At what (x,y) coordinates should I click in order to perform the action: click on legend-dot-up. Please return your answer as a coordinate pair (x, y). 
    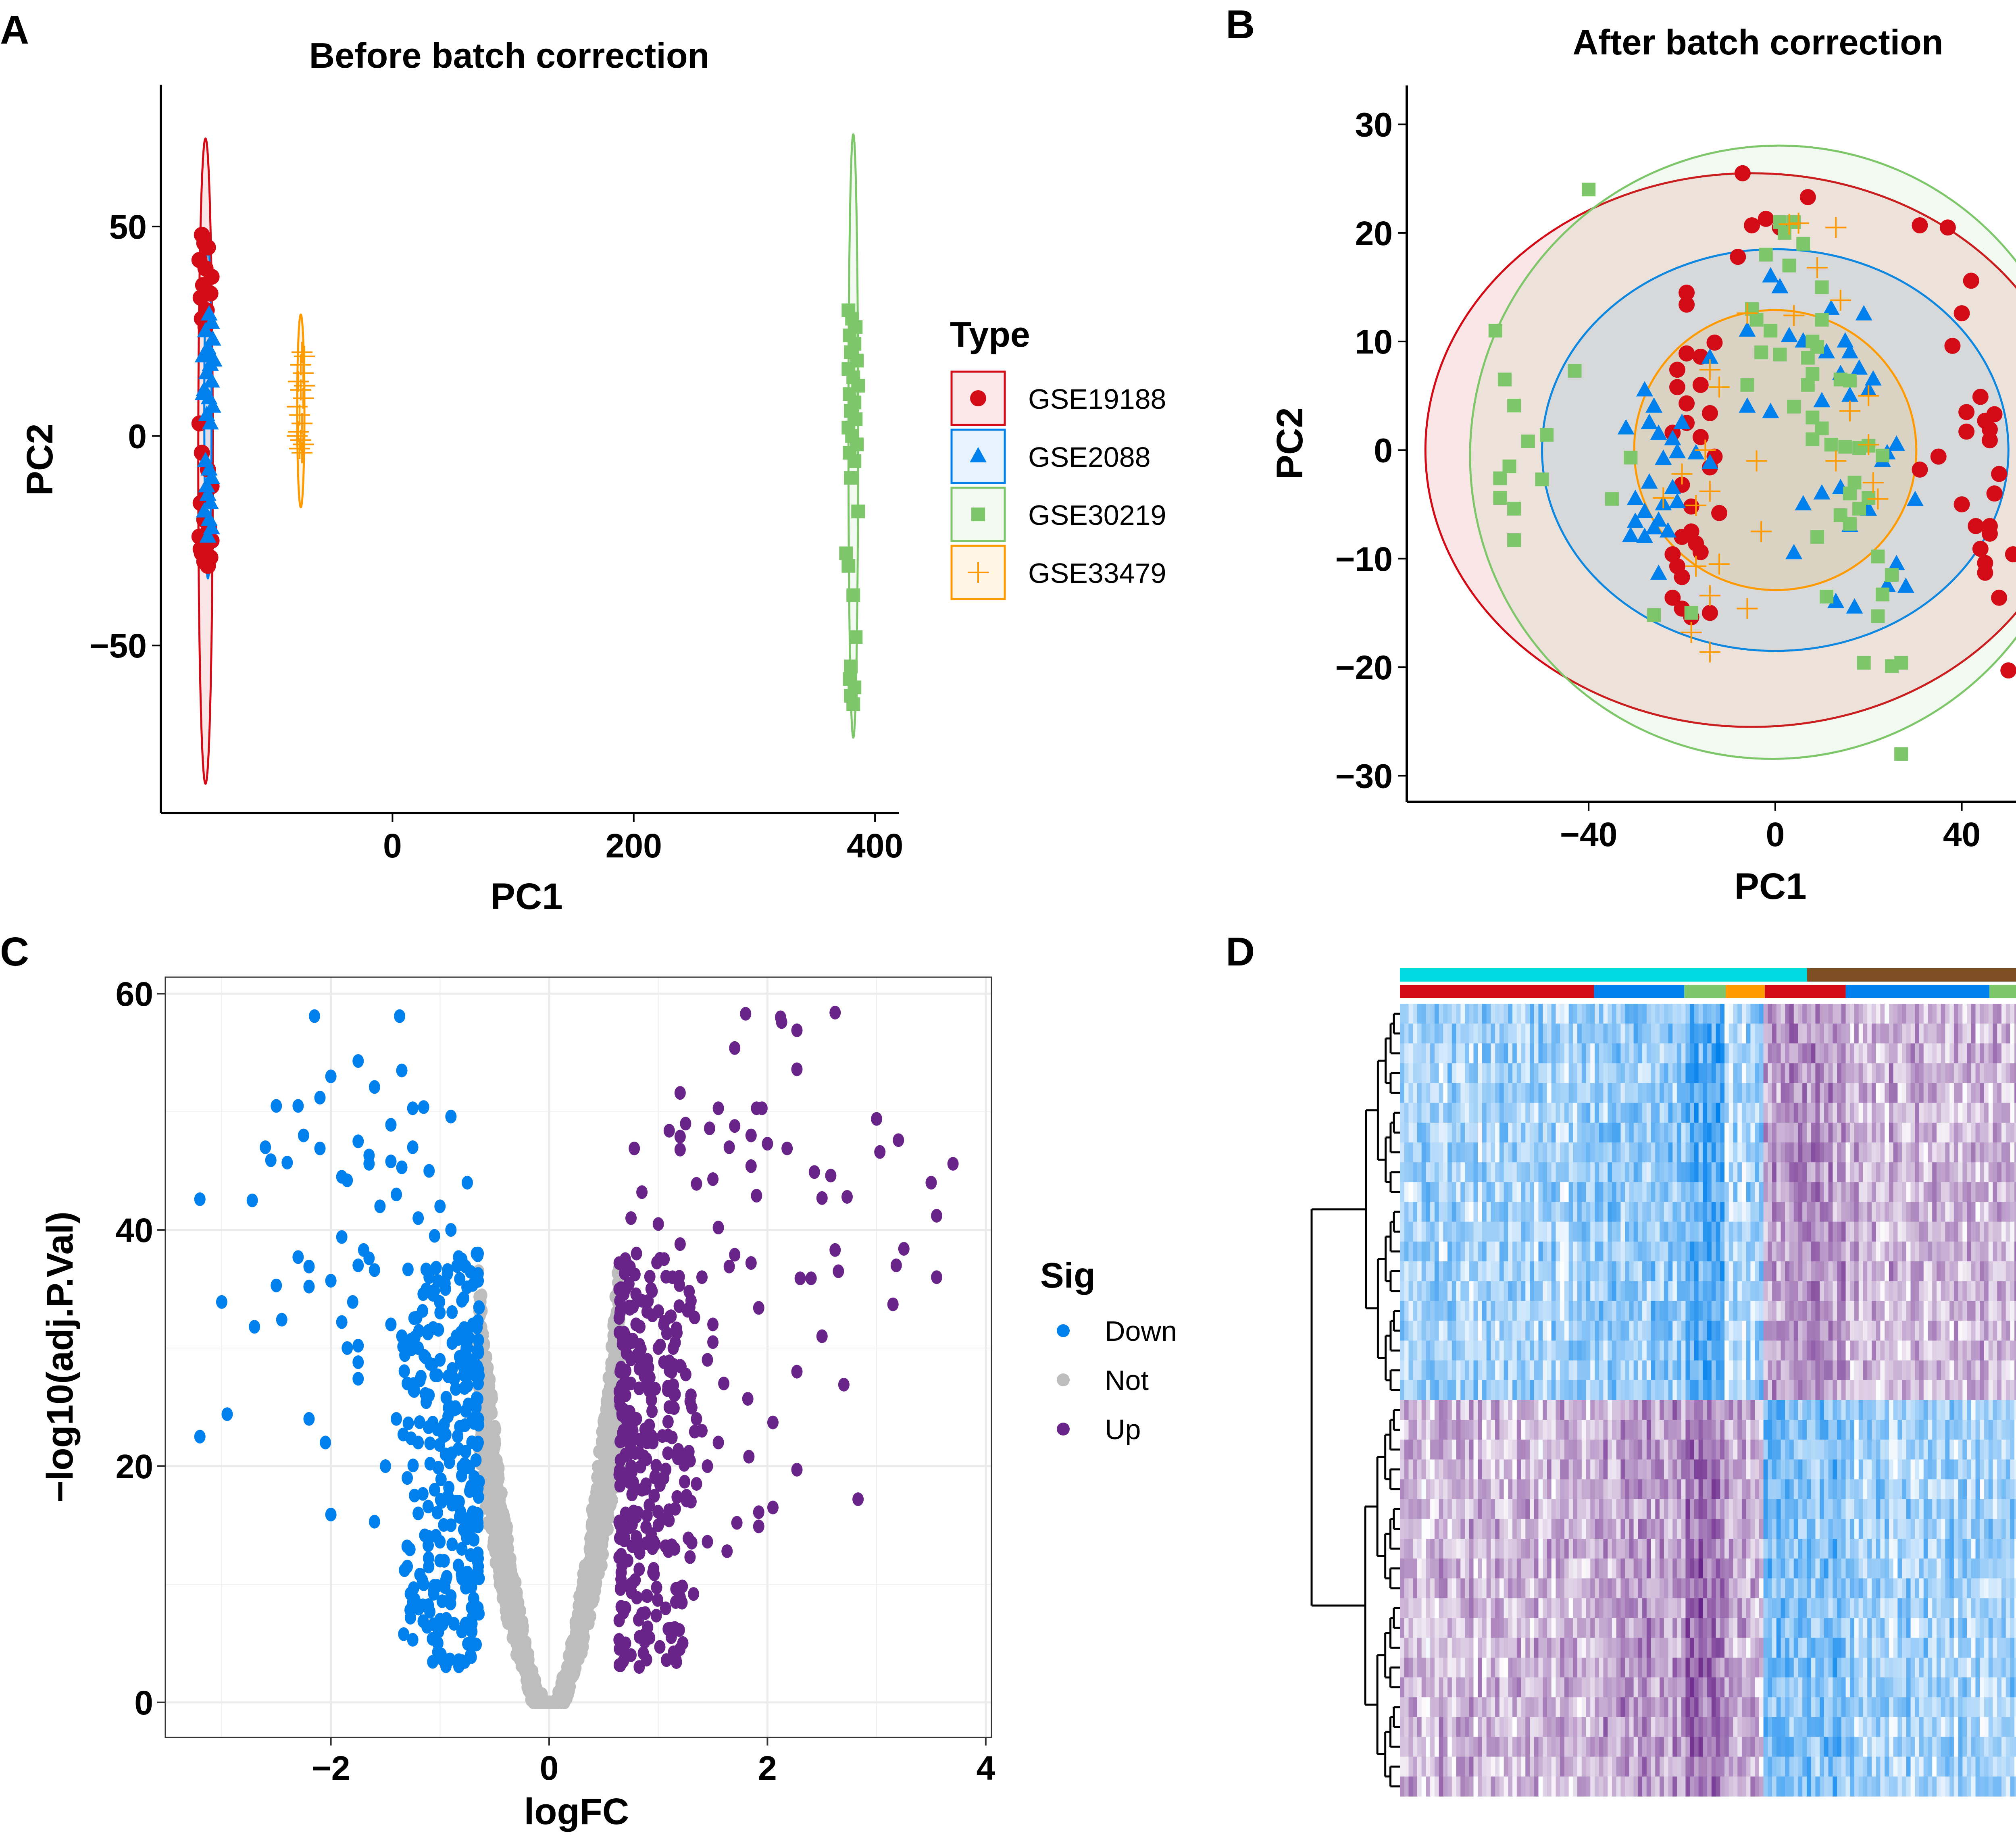
    Looking at the image, I should click on (1063, 1429).